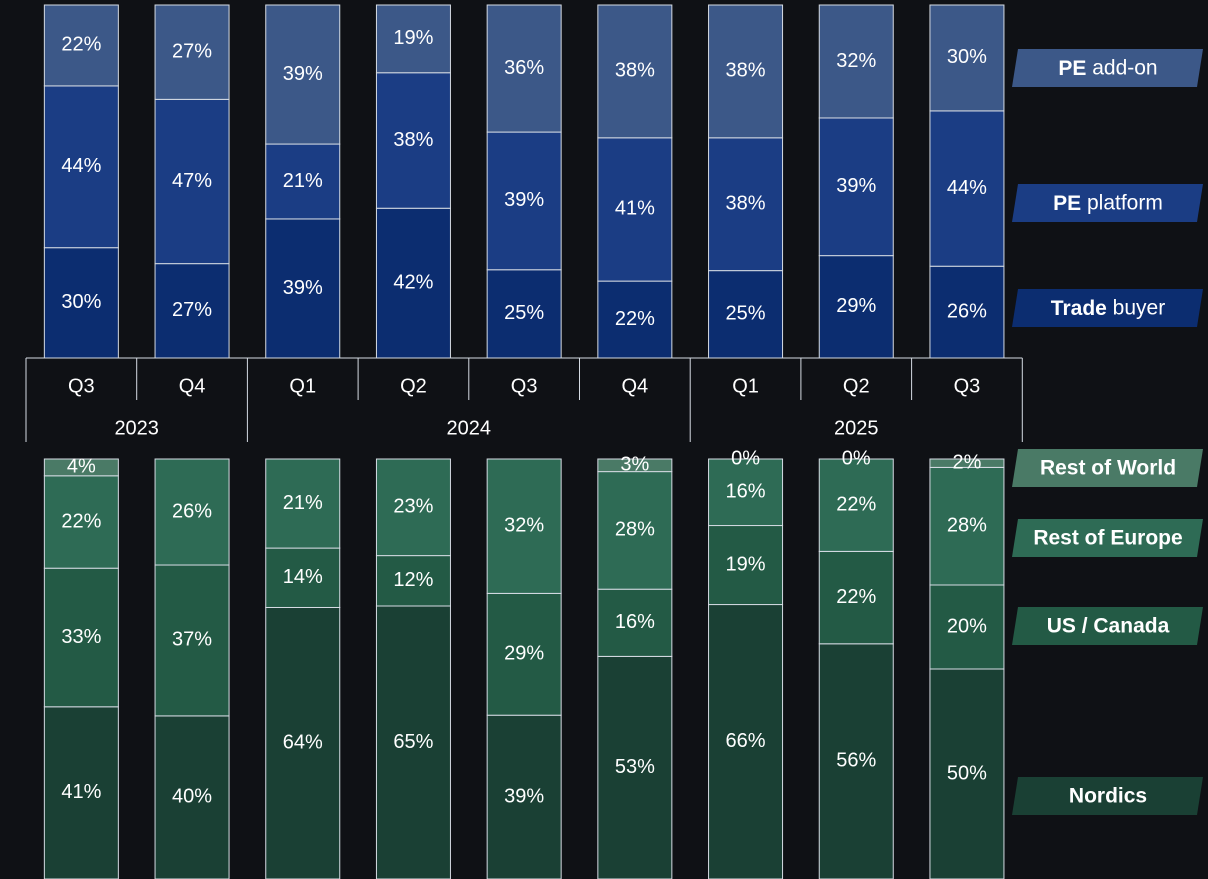 The height and width of the screenshot is (879, 1208). I want to click on legend-label: Trade buyer, so click(1108, 308).